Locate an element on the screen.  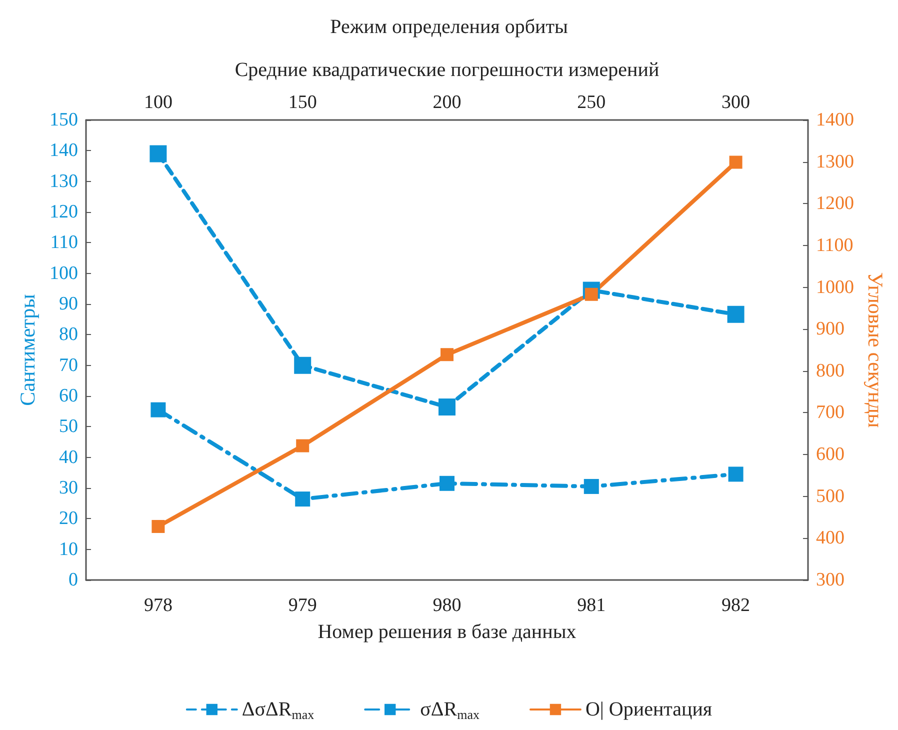
y-tick-label: 120 is located at coordinates (64, 212).